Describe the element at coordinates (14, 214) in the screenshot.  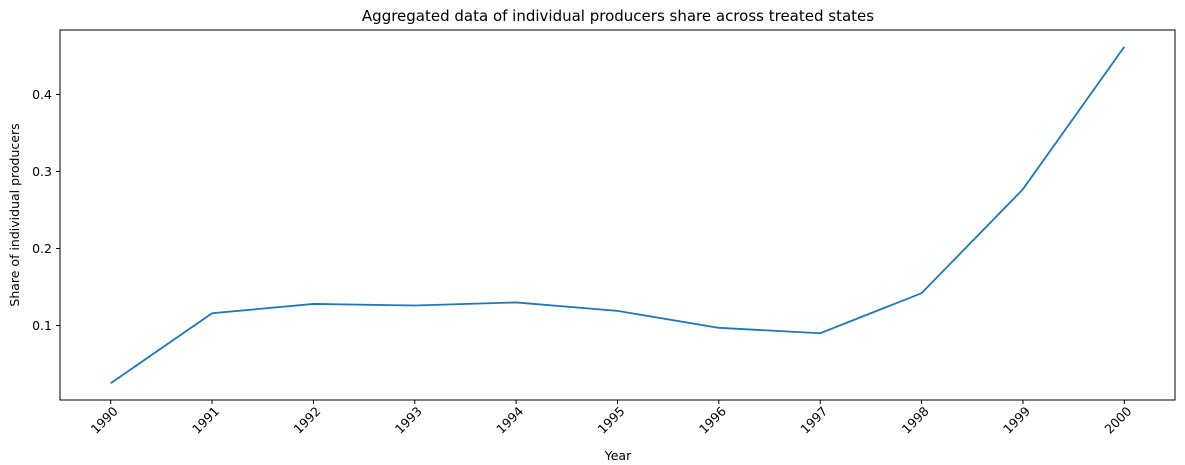
I see `y-axis-label: Share of individual producers` at that location.